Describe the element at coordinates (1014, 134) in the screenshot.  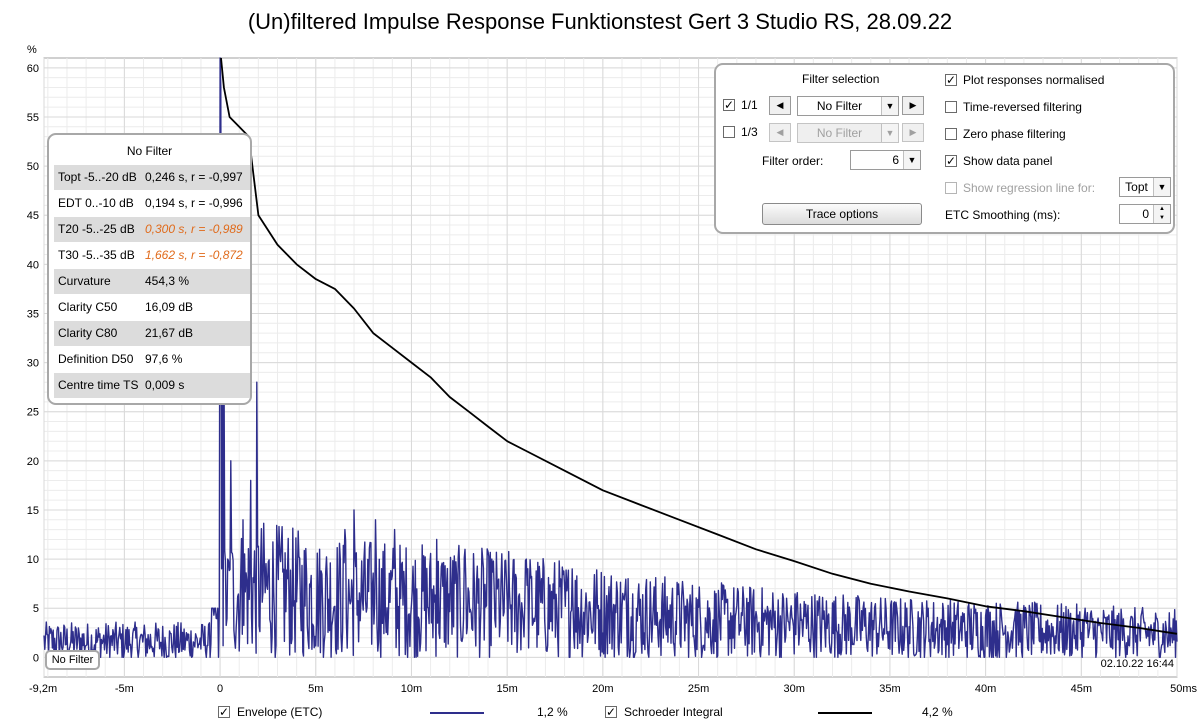
I see `option-label: Zero phase filtering` at that location.